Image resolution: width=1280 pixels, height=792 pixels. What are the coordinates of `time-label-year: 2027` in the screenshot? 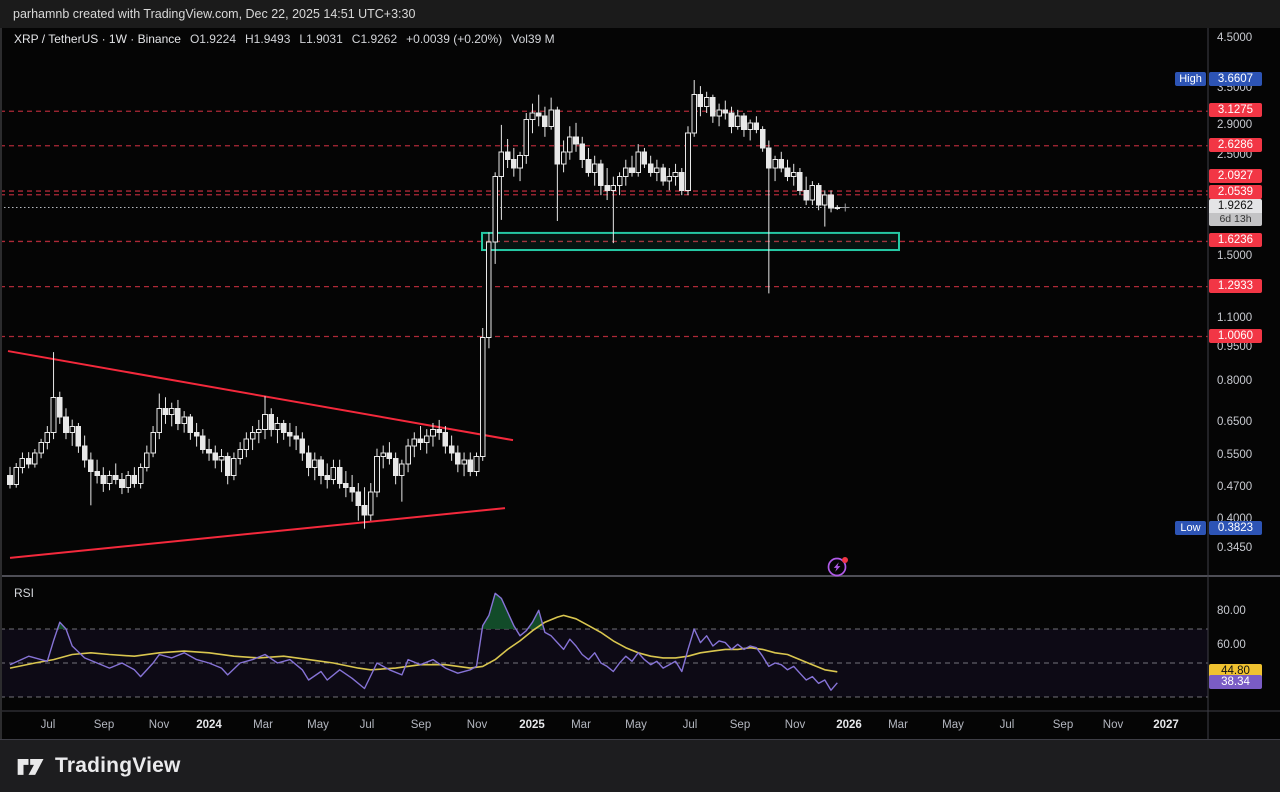 It's located at (1166, 725).